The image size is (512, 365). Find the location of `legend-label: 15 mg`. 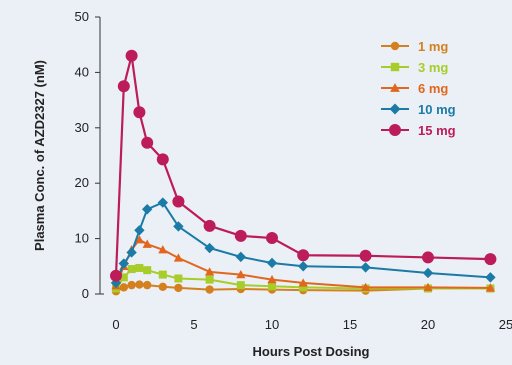

legend-label: 15 mg is located at coordinates (437, 130).